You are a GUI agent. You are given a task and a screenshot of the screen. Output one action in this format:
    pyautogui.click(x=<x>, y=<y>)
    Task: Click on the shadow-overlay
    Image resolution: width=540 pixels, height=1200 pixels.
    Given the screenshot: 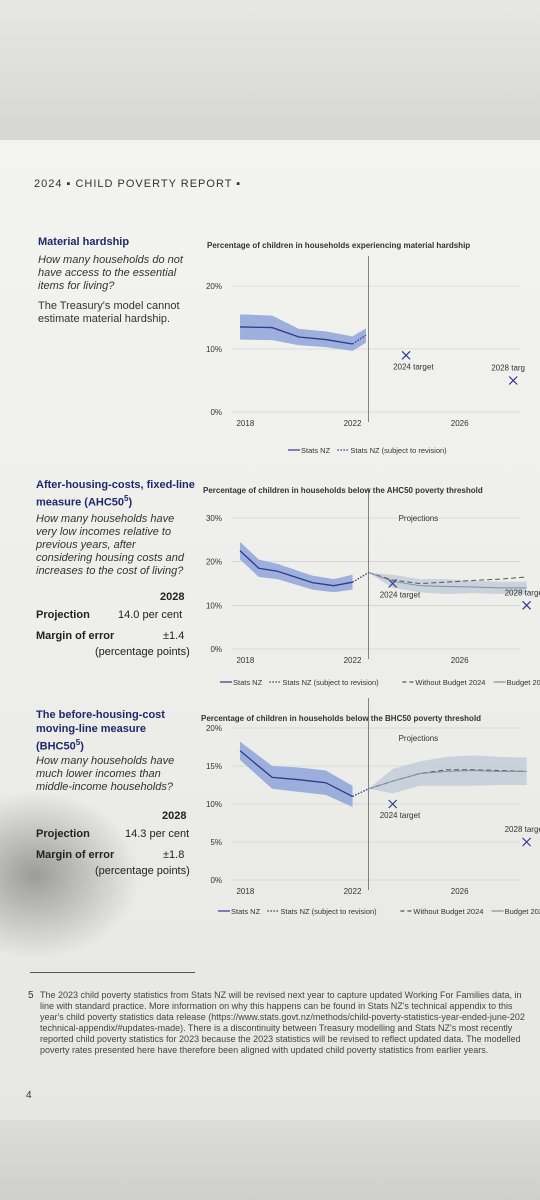 What is the action you would take?
    pyautogui.click(x=70, y=875)
    